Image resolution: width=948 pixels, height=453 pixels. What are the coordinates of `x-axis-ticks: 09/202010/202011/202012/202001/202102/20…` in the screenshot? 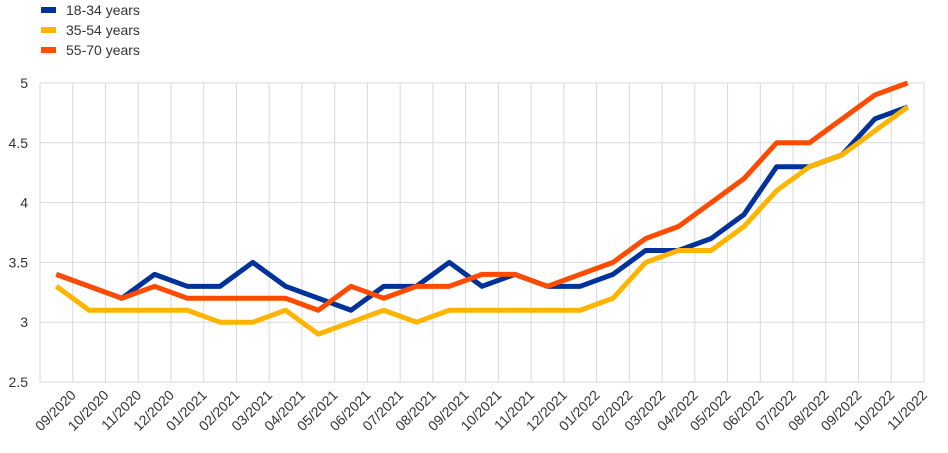 It's located at (481, 410).